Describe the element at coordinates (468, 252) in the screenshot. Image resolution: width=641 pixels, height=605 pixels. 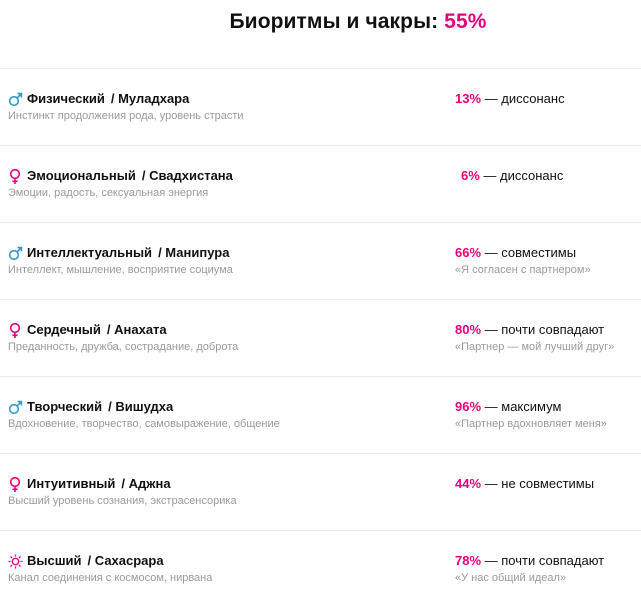
I see `compatibility-percent: 66%` at that location.